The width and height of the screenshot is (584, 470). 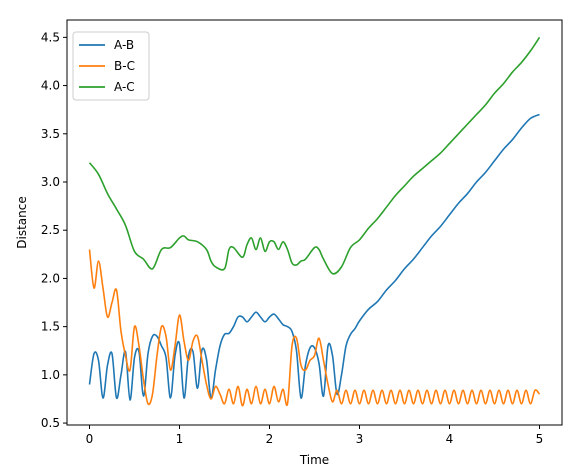 What do you see at coordinates (124, 66) in the screenshot?
I see `legend-label-b-c: B-C` at bounding box center [124, 66].